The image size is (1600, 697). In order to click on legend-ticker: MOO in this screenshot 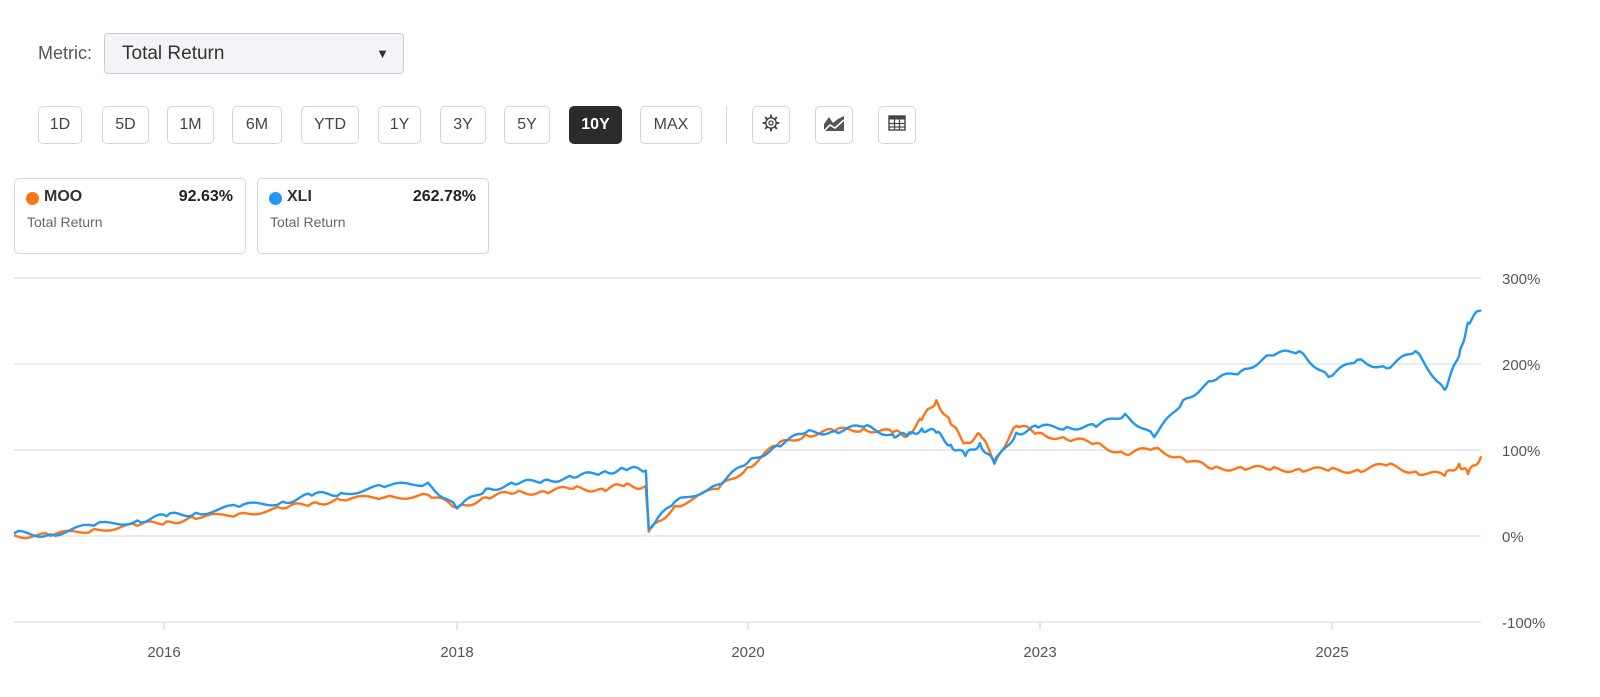, I will do `click(63, 196)`.